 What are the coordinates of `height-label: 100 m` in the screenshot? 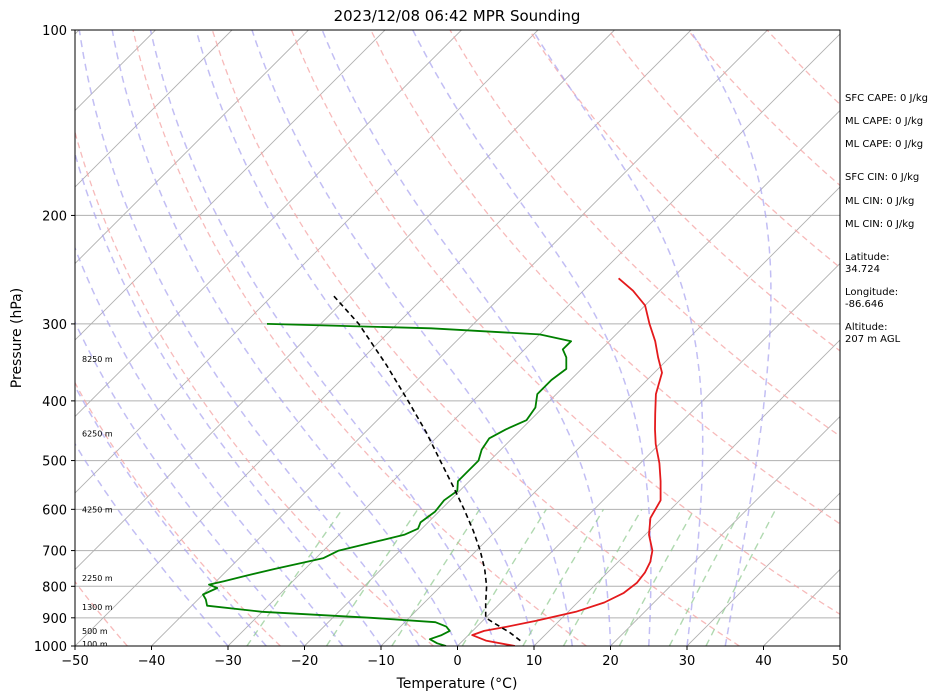 It's located at (95, 644).